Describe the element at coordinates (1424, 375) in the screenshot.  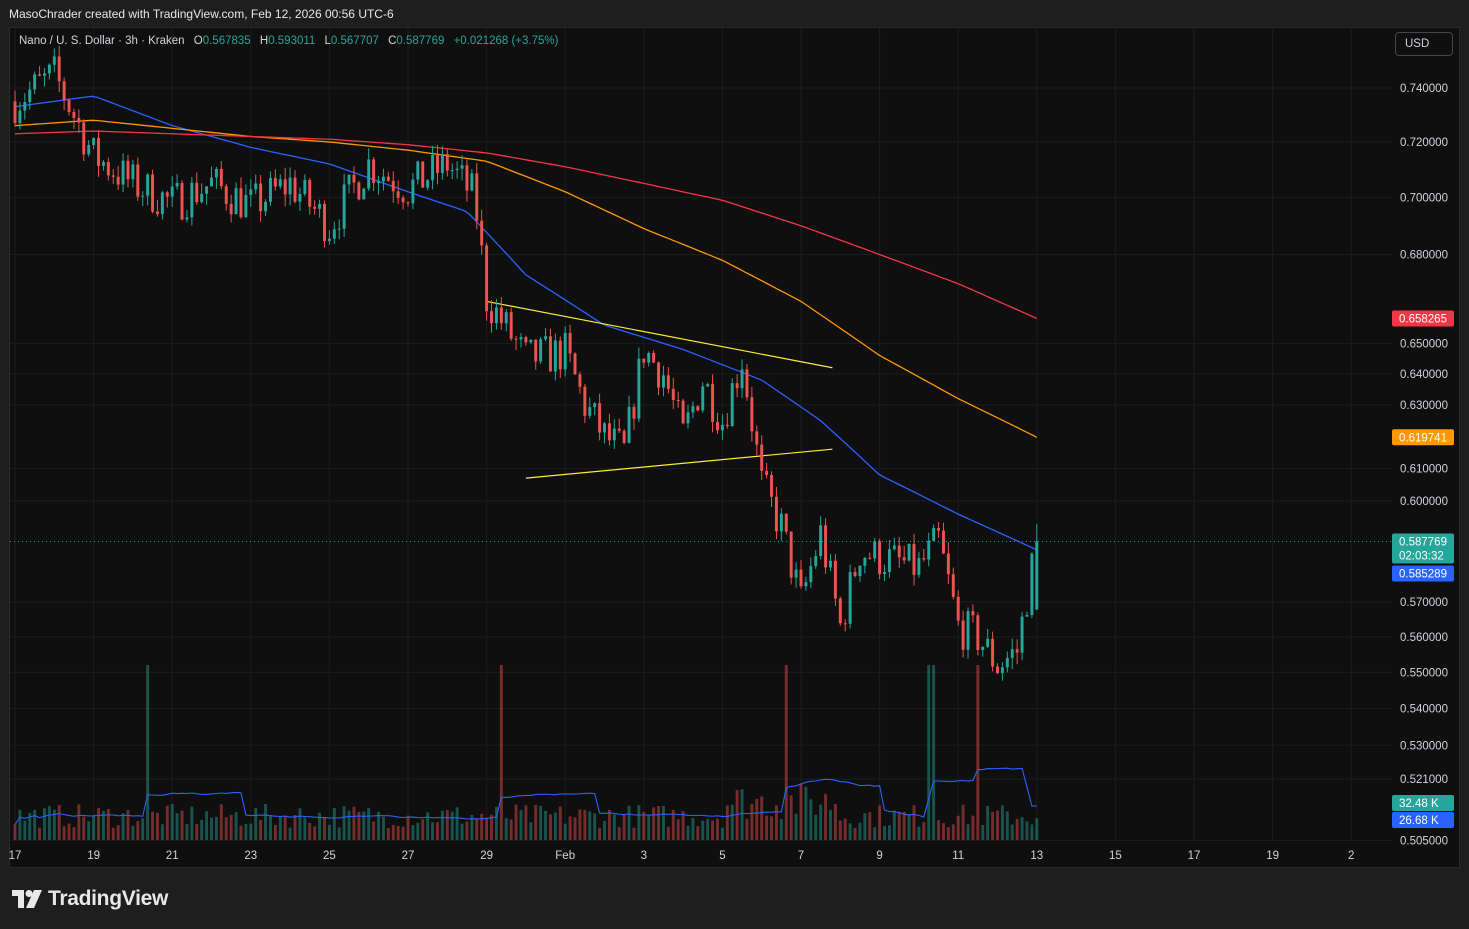
I see `price-tick-label: 0.640000` at that location.